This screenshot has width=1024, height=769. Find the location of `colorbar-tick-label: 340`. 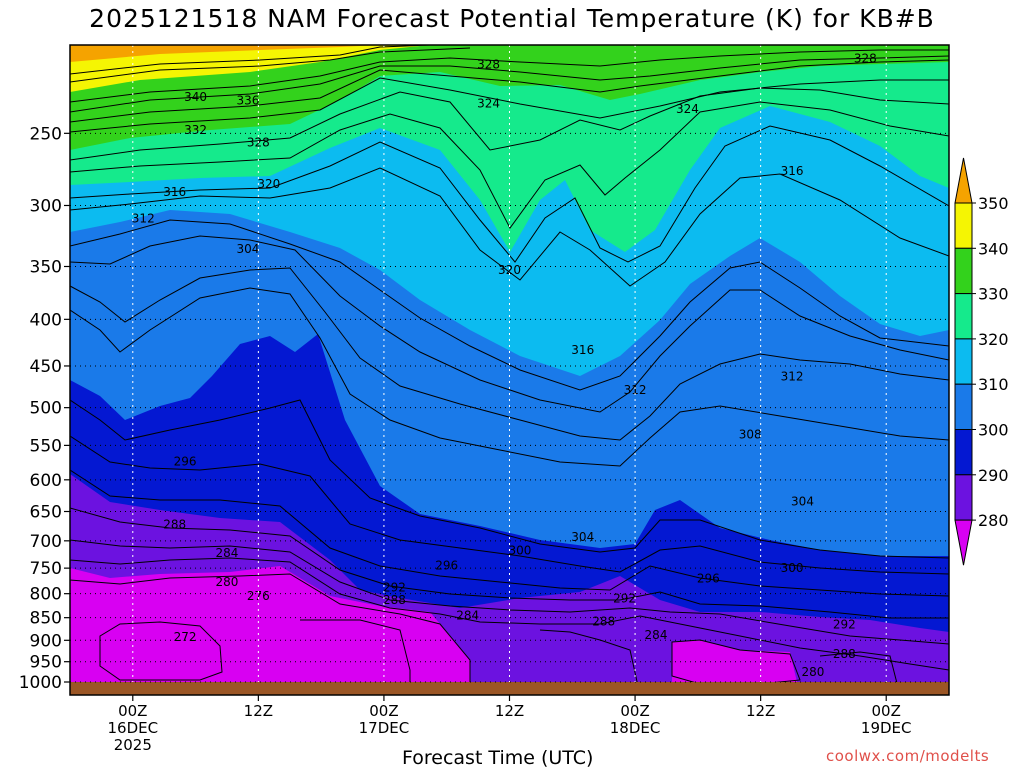

colorbar-tick-label: 340 is located at coordinates (993, 248).